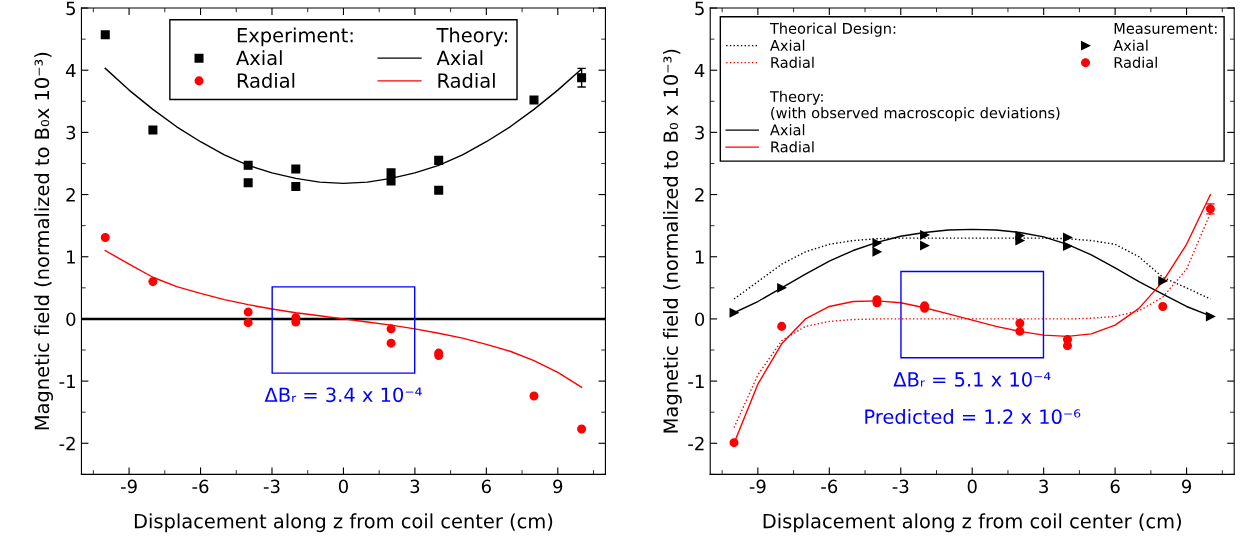  I want to click on y-axis-title: Magnetic field (normalized to B₀ x 10⁻³), so click(672, 241).